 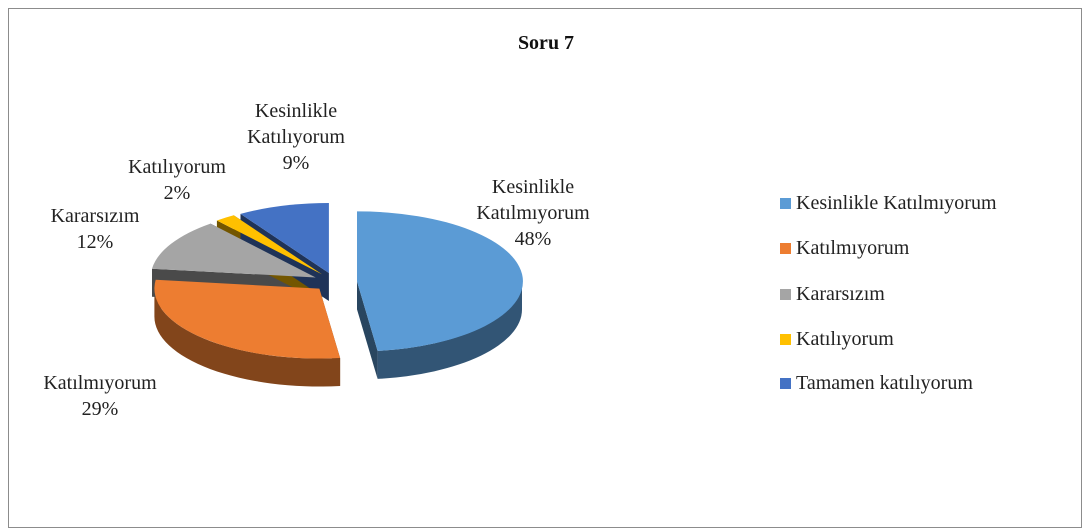 I want to click on value-label: 48%, so click(x=533, y=239).